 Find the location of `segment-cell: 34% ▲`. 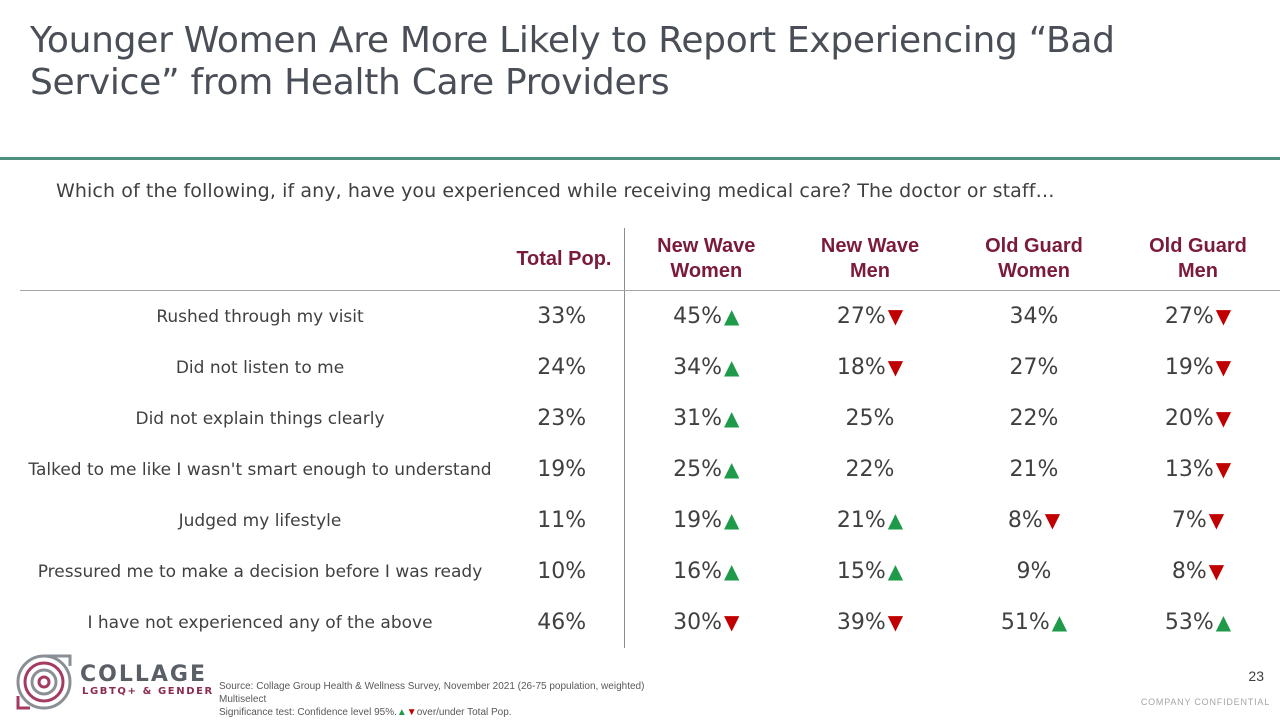

segment-cell: 34% ▲ is located at coordinates (706, 367).